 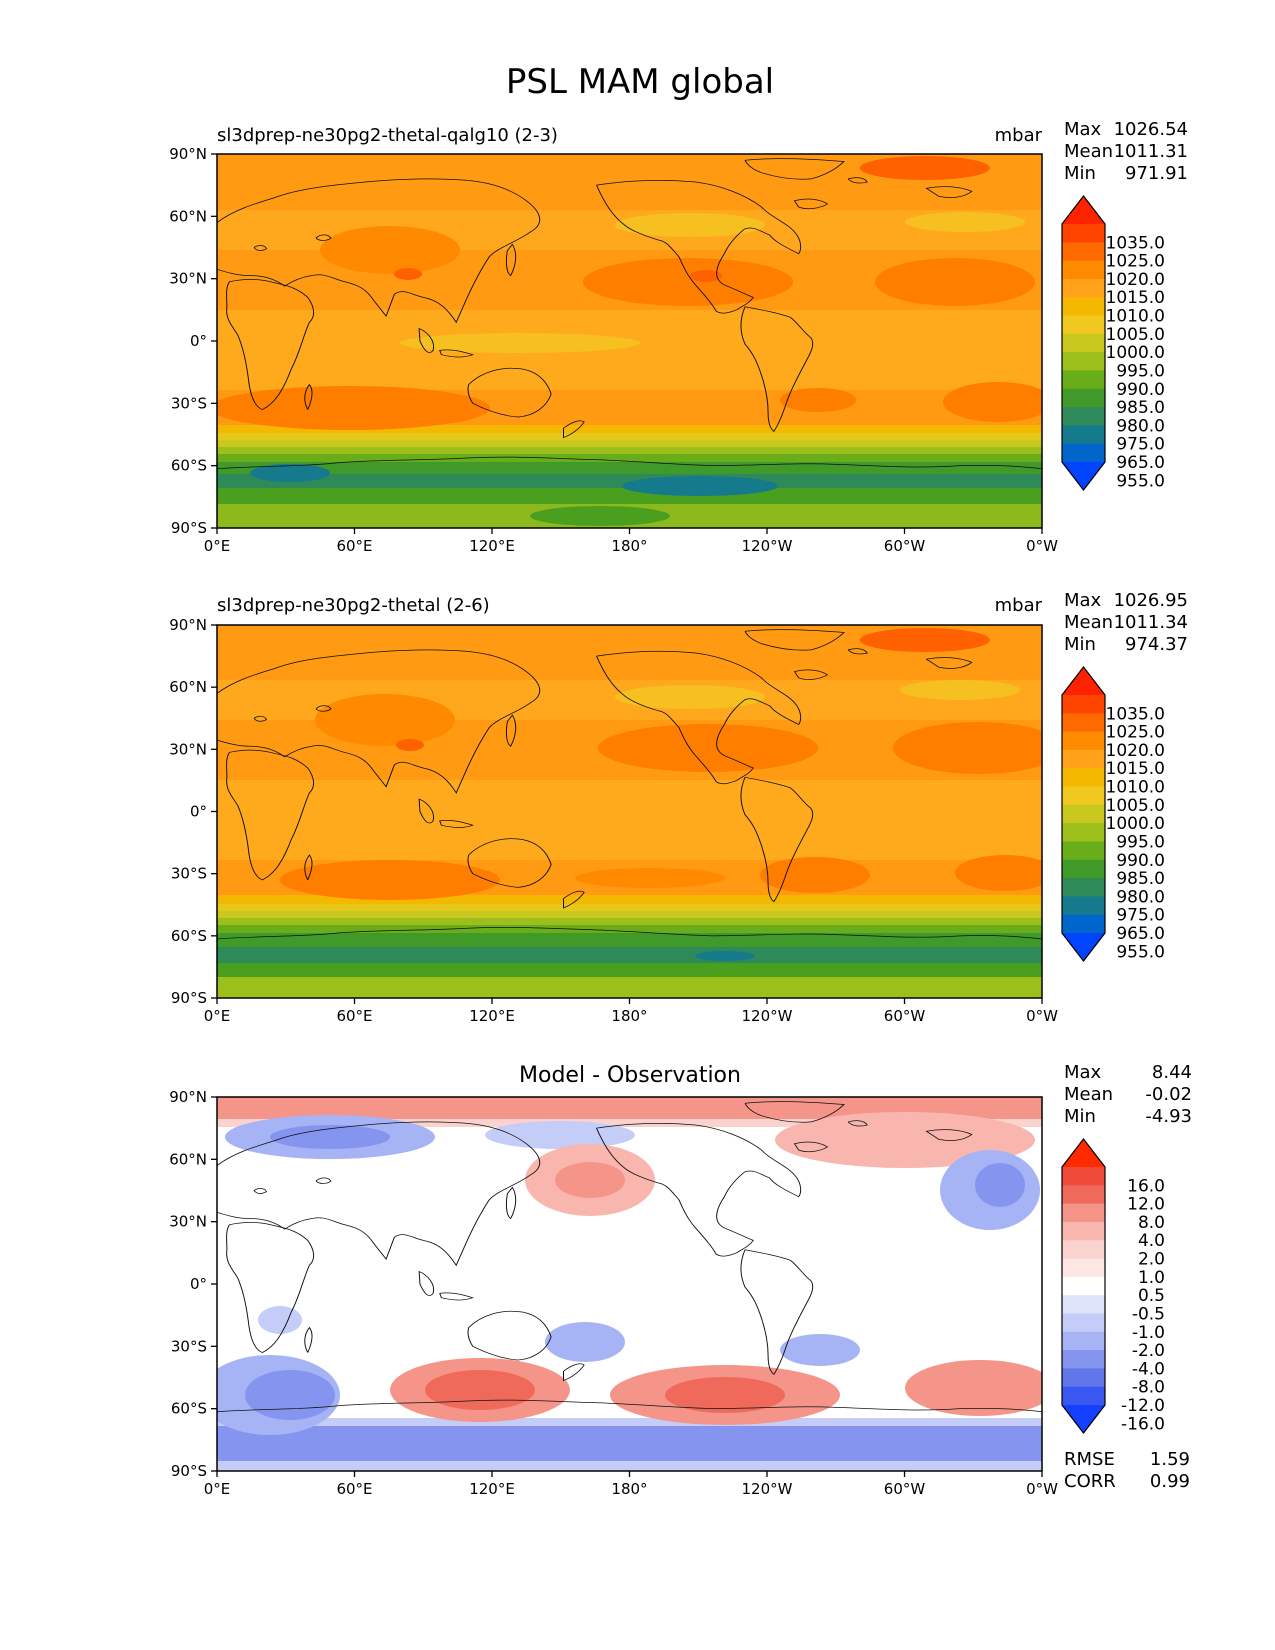 I want to click on panel-1-stats: Max 1026.54 Mean 1011.31 Min 971.91, so click(x=1126, y=151).